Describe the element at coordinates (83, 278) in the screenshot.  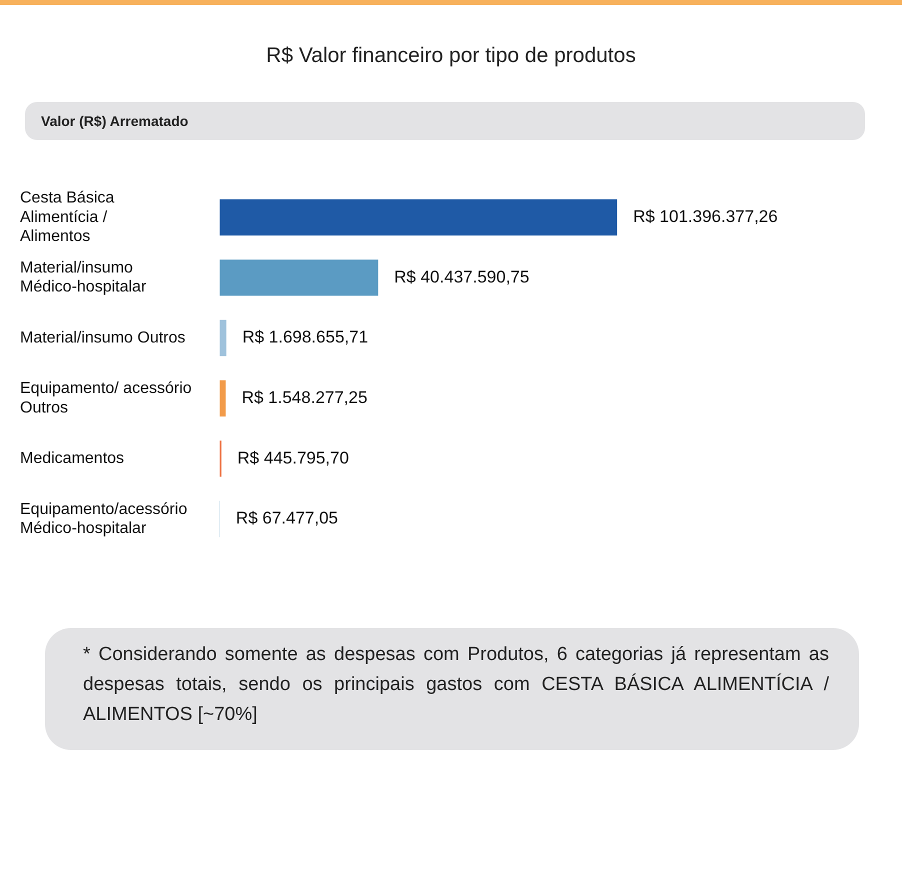
I see `y-tick-label: Material/insumo Médico-hospitalar` at that location.